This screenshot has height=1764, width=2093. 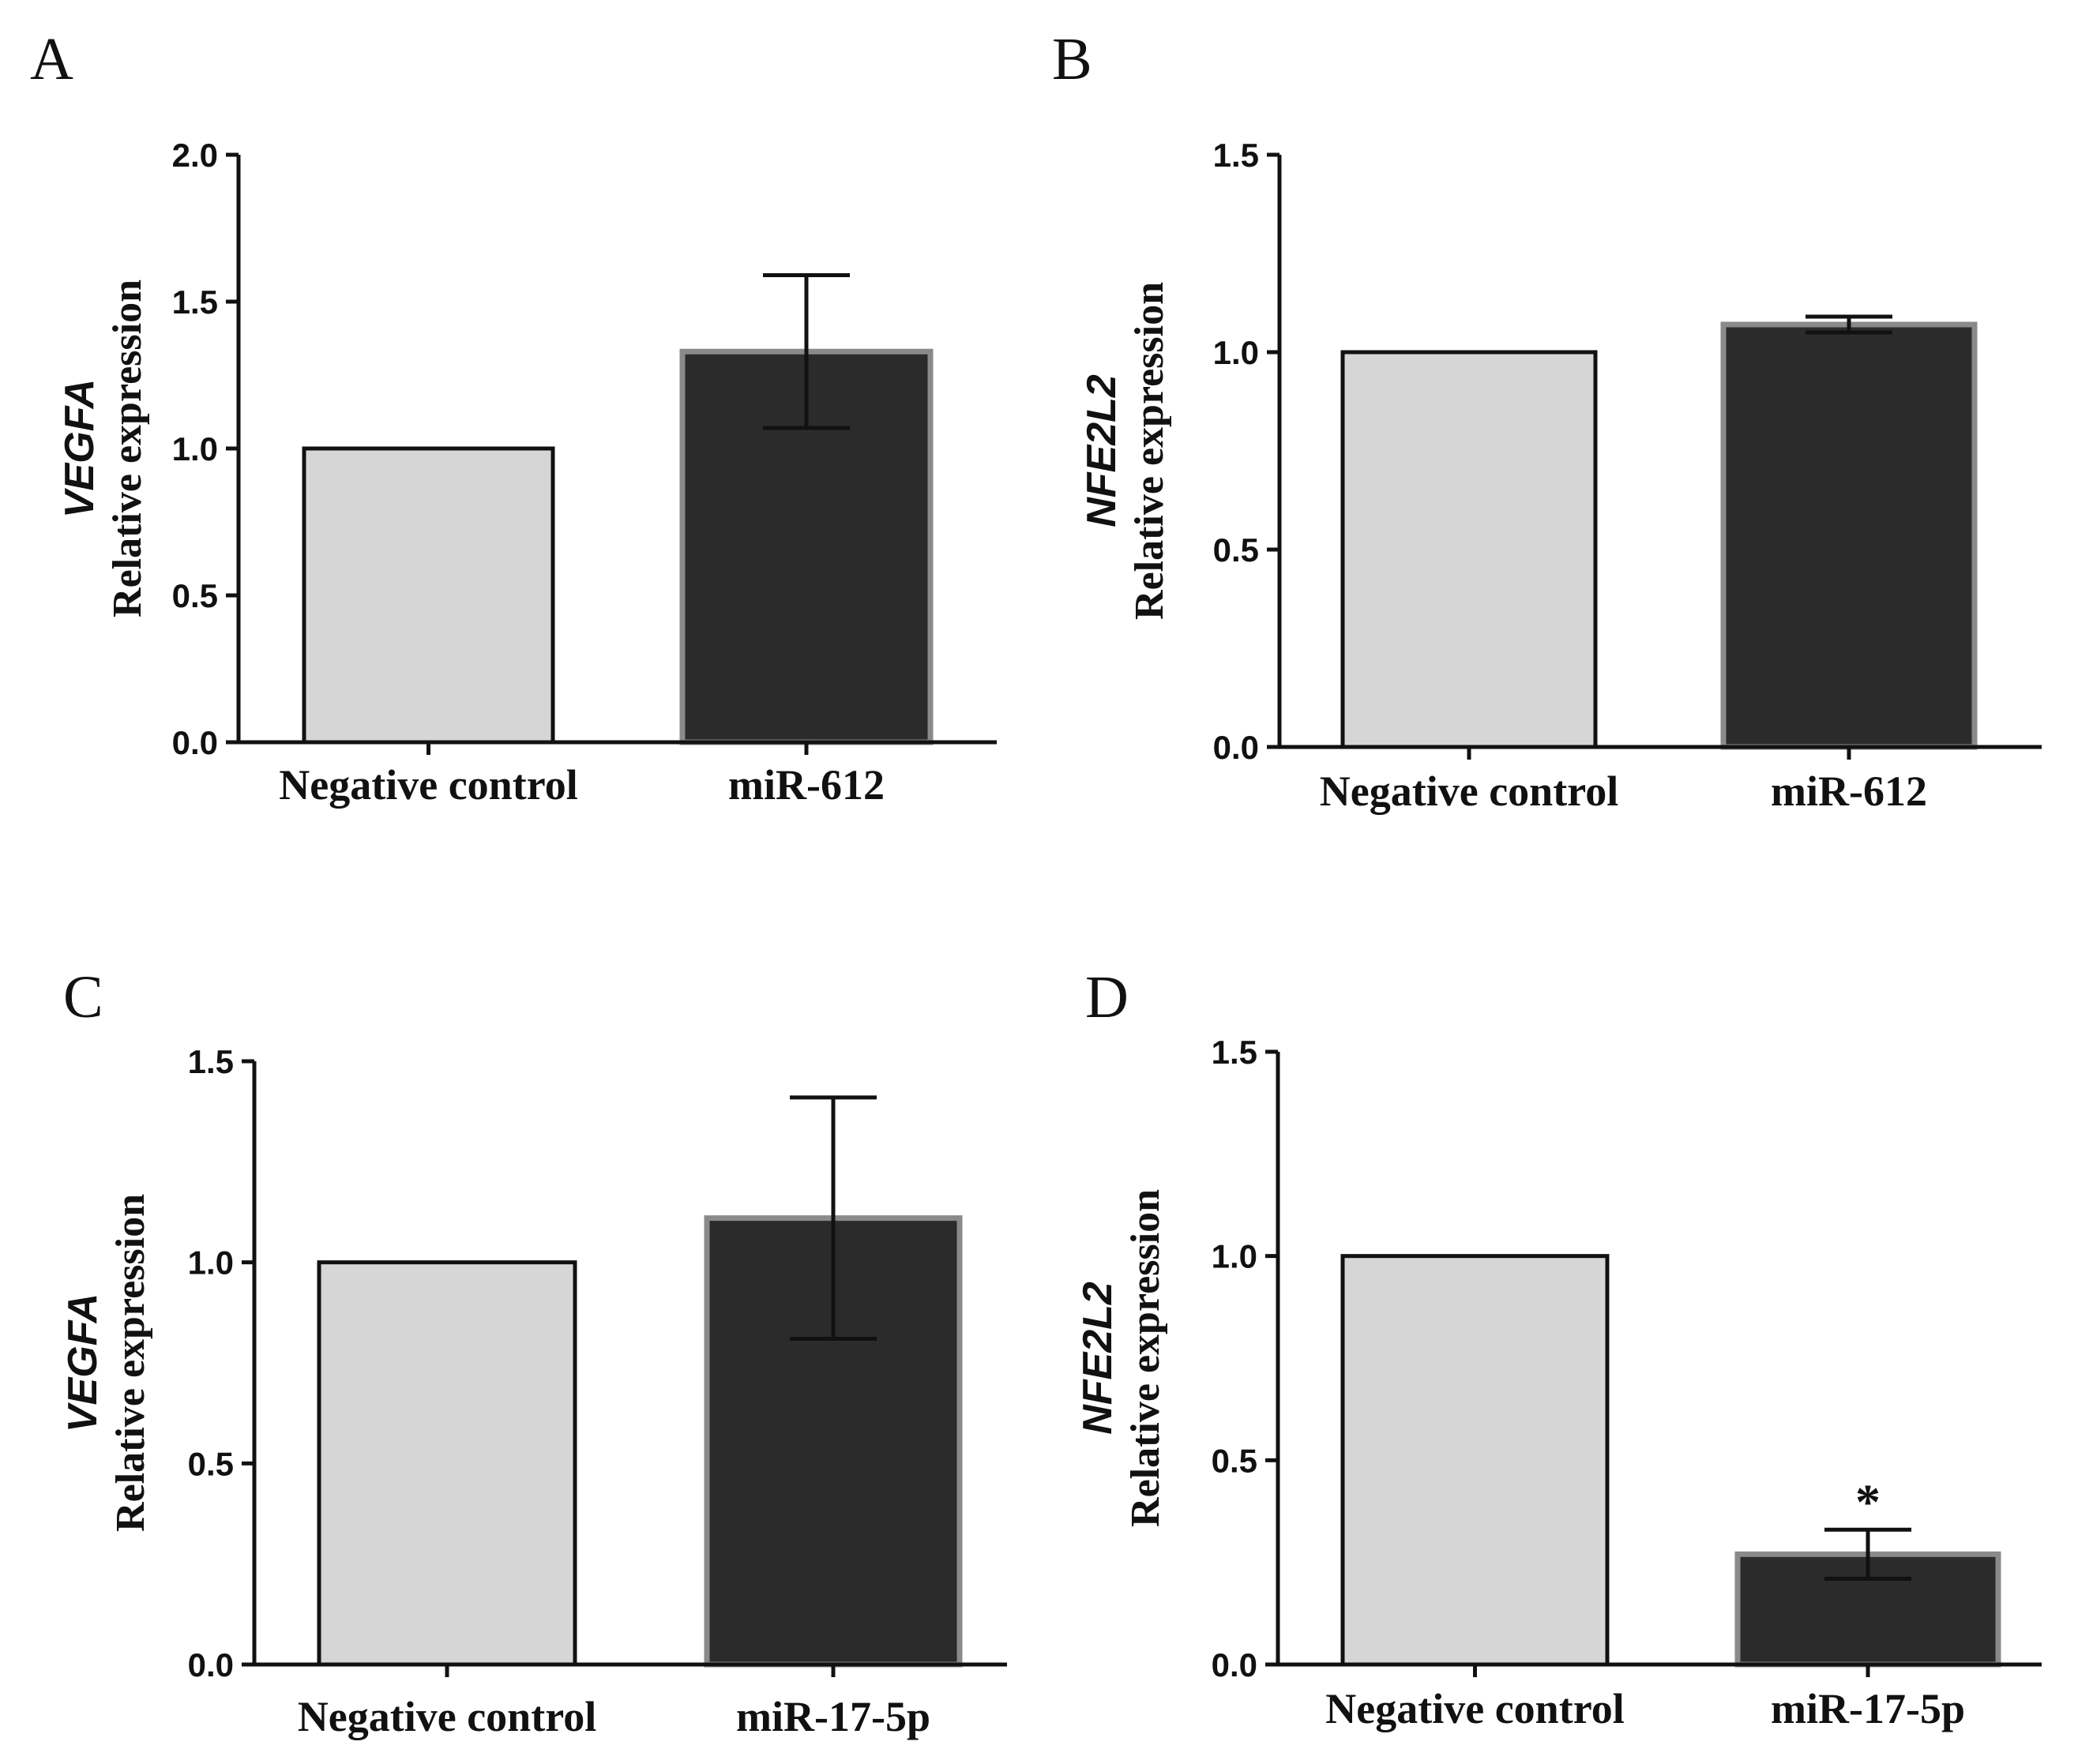 I want to click on significance-marker: *, so click(x=1868, y=1501).